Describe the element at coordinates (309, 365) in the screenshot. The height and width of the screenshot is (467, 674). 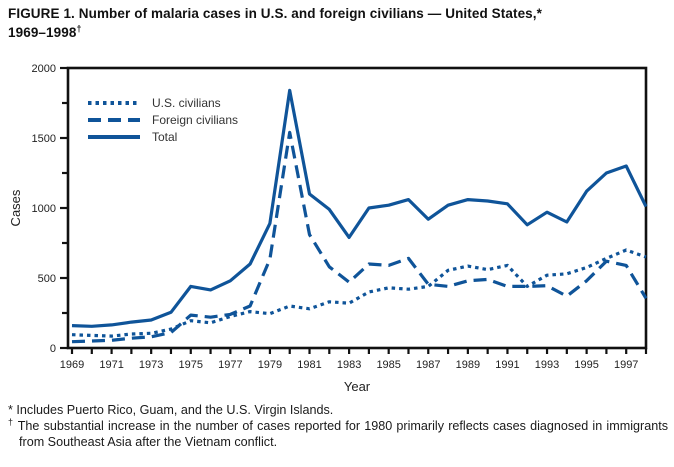
I see `x-tick-label: 1981` at that location.